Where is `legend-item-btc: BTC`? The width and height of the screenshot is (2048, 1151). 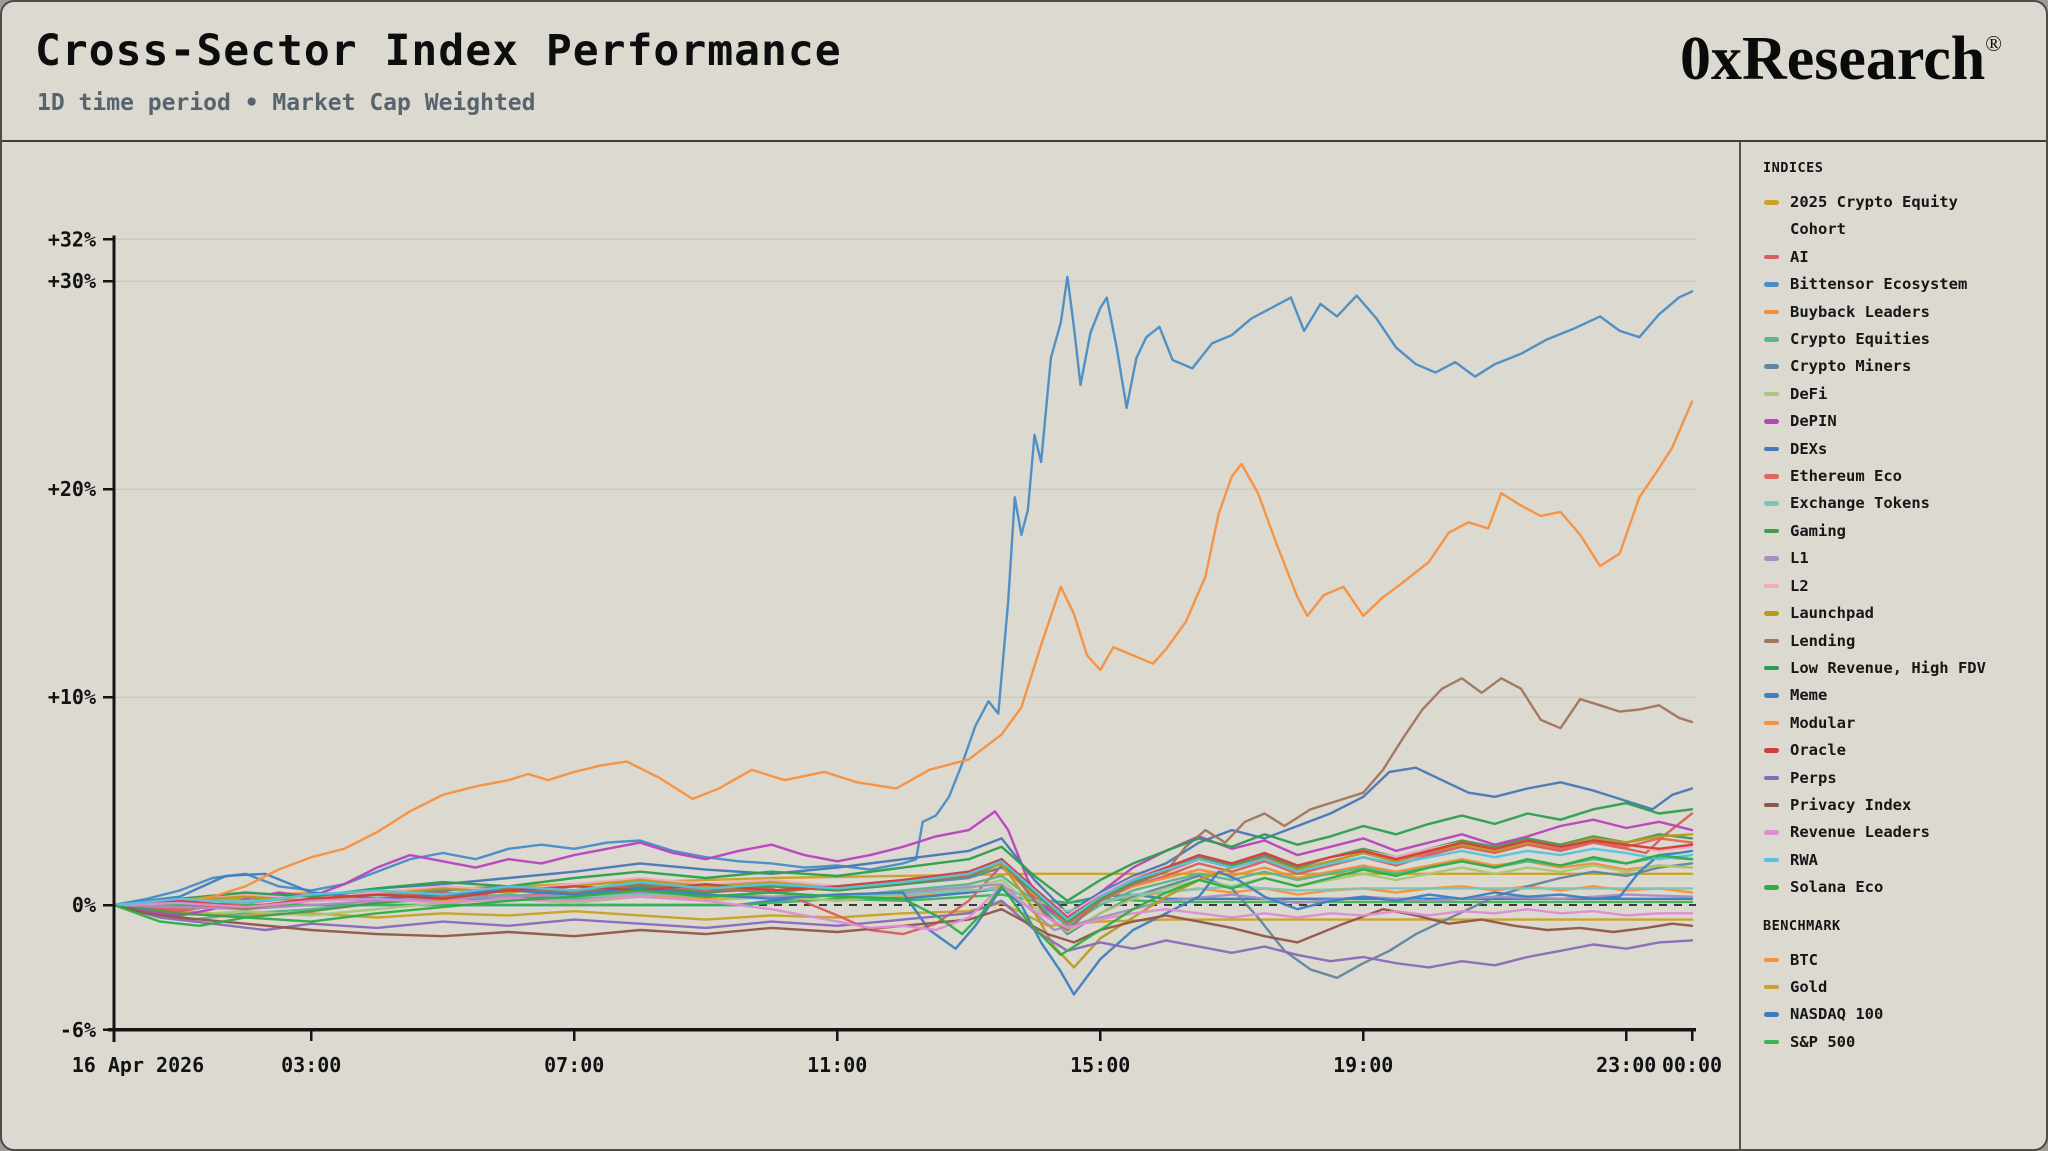 legend-item-btc: BTC is located at coordinates (1899, 960).